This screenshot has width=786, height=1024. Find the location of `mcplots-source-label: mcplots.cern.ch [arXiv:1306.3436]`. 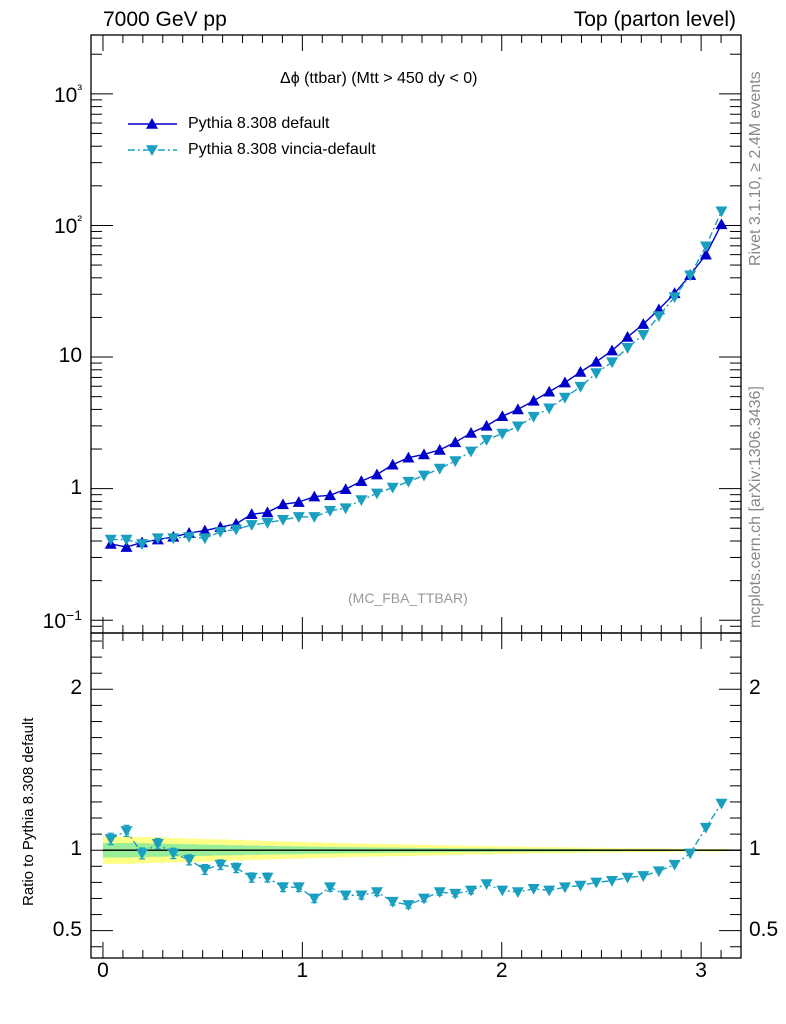

mcplots-source-label: mcplots.cern.ch [arXiv:1306.3436] is located at coordinates (755, 507).